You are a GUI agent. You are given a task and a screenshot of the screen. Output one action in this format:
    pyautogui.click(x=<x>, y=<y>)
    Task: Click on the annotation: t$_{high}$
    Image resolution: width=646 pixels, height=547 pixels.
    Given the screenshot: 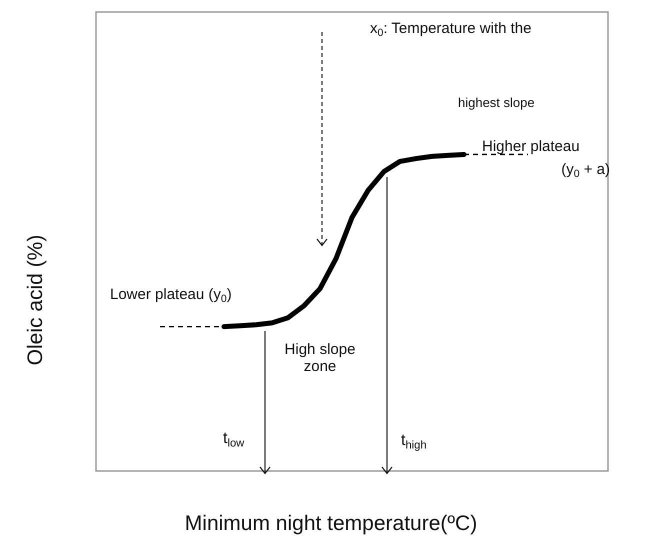 What is the action you would take?
    pyautogui.click(x=414, y=442)
    